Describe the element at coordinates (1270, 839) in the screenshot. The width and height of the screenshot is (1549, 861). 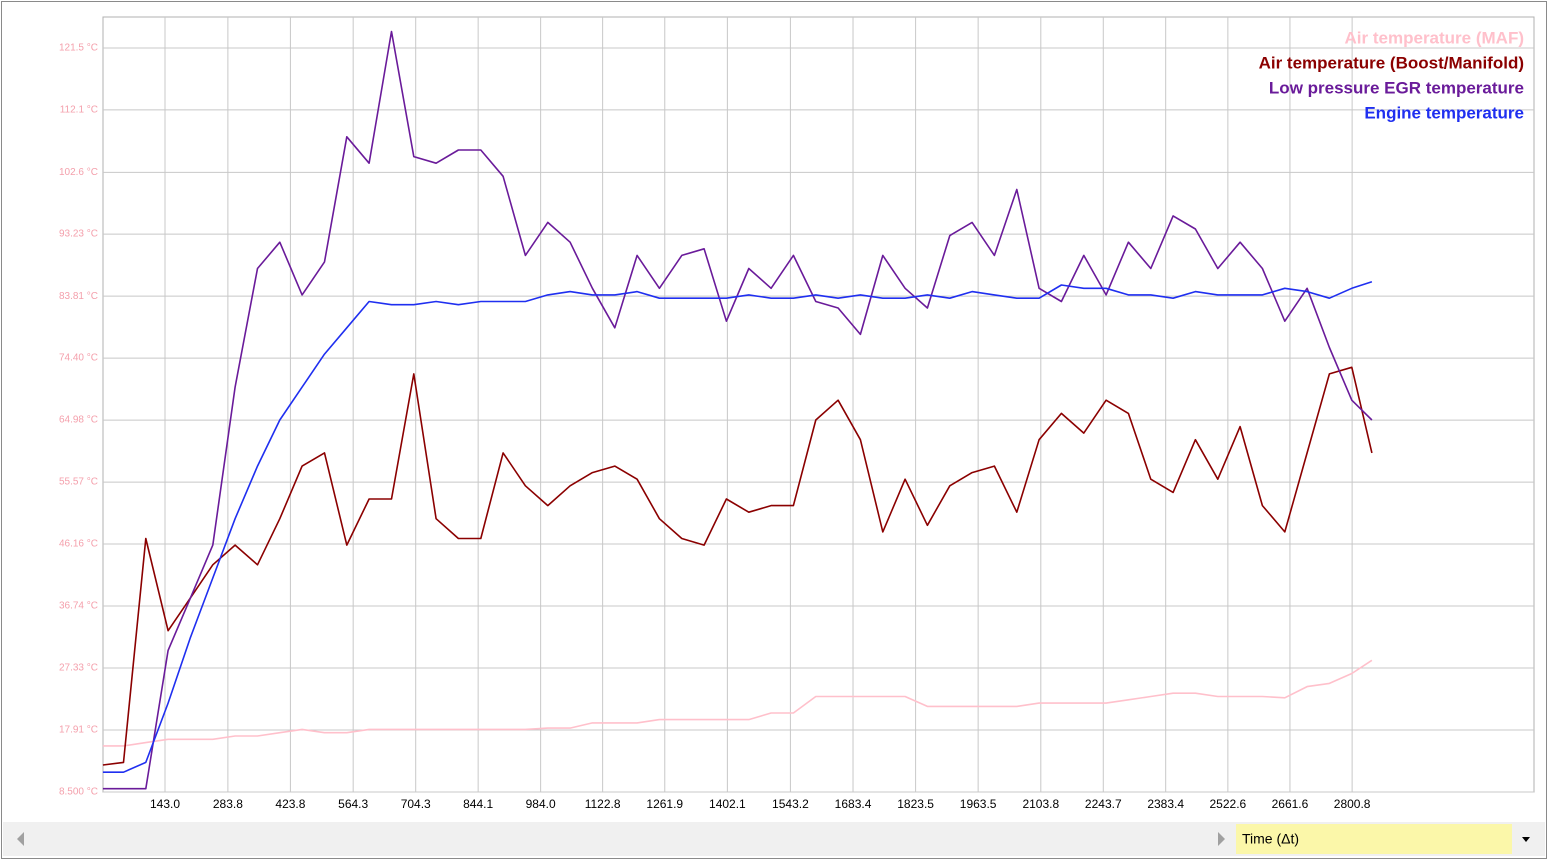
I see `x-selector-label: Time (Δt)` at that location.